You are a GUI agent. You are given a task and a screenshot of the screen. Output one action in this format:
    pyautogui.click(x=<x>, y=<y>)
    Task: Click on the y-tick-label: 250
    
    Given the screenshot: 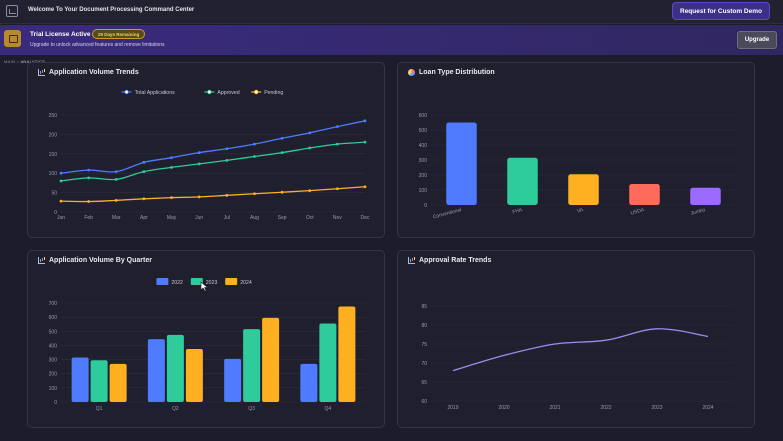 What is the action you would take?
    pyautogui.click(x=53, y=116)
    